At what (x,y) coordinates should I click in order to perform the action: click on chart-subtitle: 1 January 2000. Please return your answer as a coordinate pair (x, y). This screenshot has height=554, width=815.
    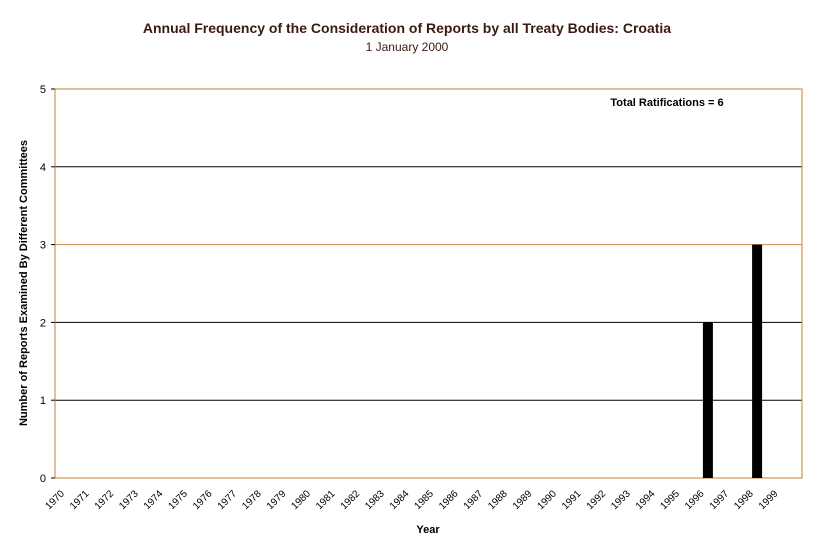
    Looking at the image, I should click on (407, 47).